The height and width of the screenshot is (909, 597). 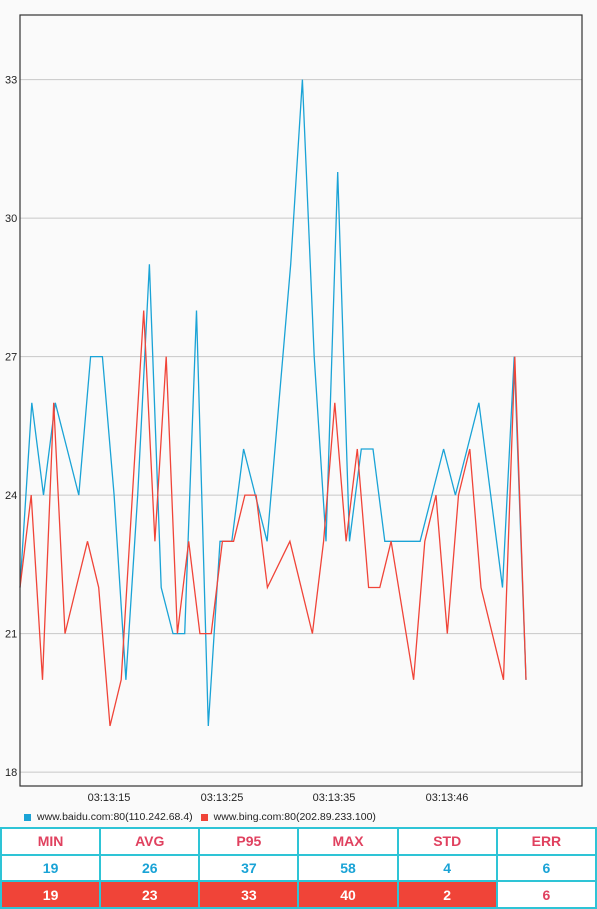 What do you see at coordinates (249, 868) in the screenshot?
I see `stats-cell-p95: 37` at bounding box center [249, 868].